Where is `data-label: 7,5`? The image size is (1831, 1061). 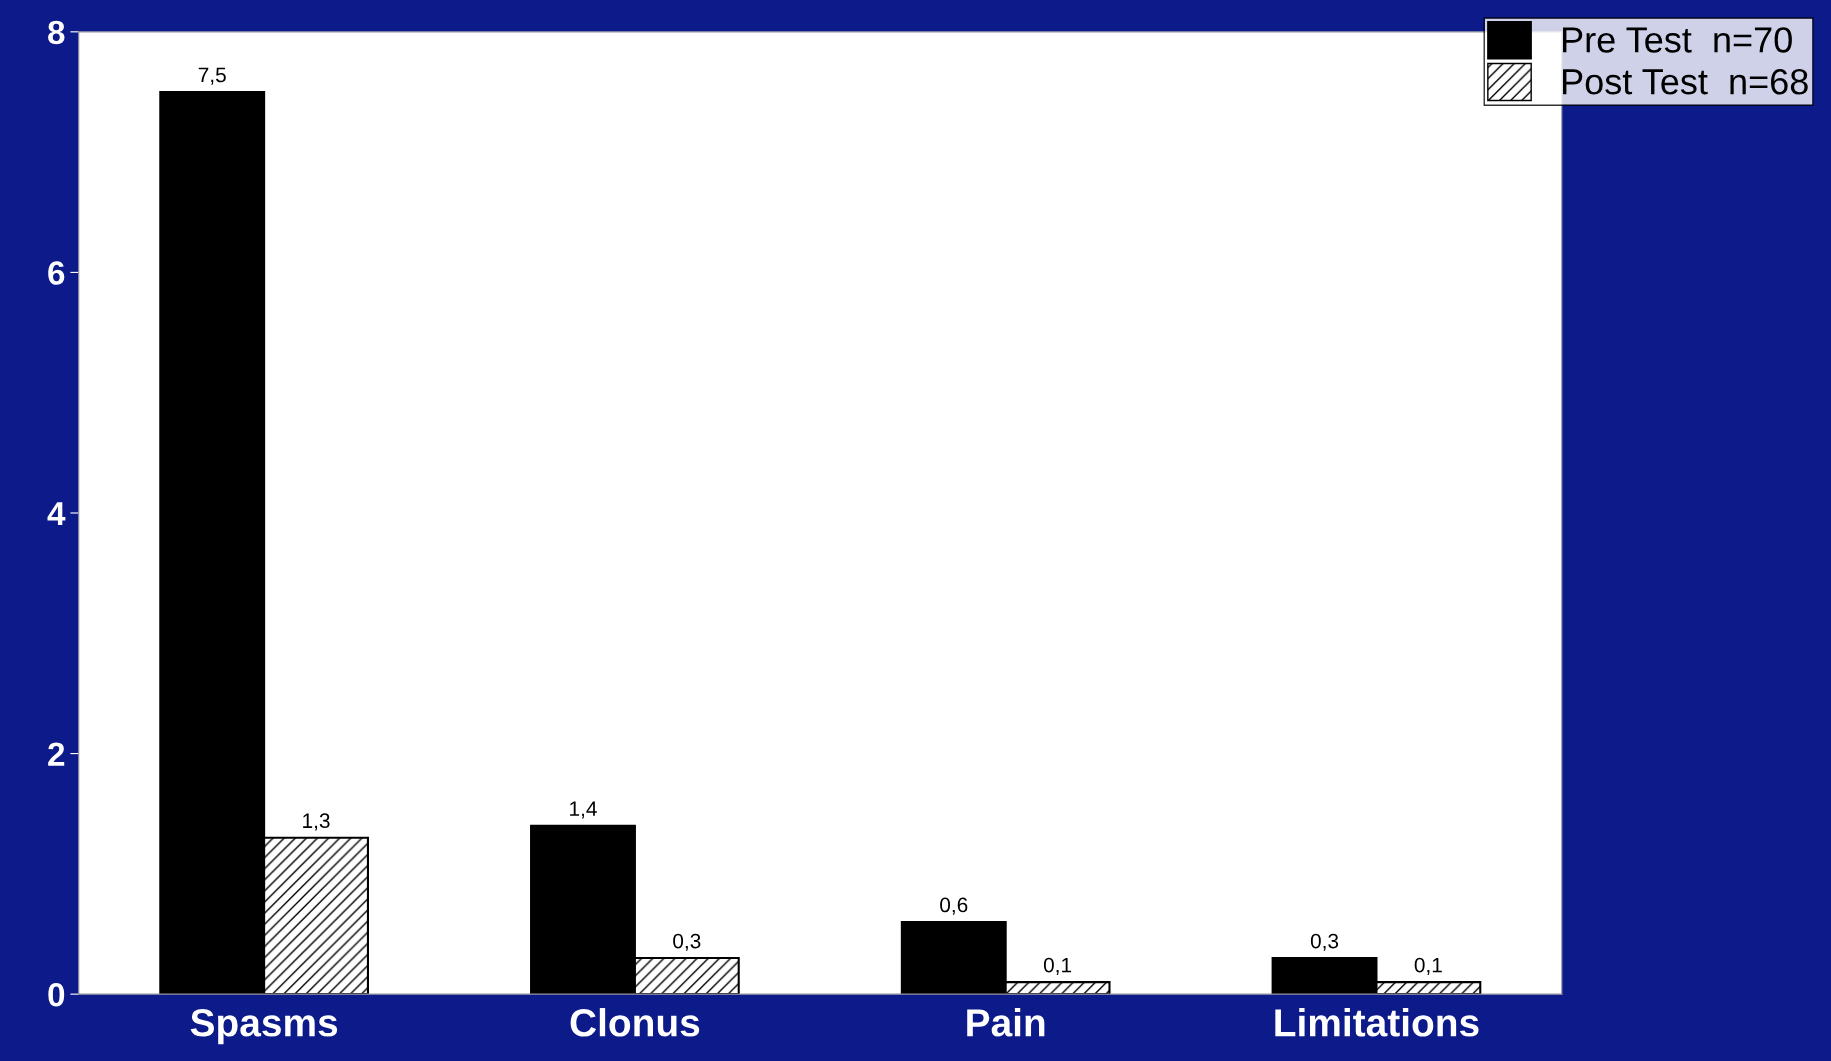 data-label: 7,5 is located at coordinates (212, 76).